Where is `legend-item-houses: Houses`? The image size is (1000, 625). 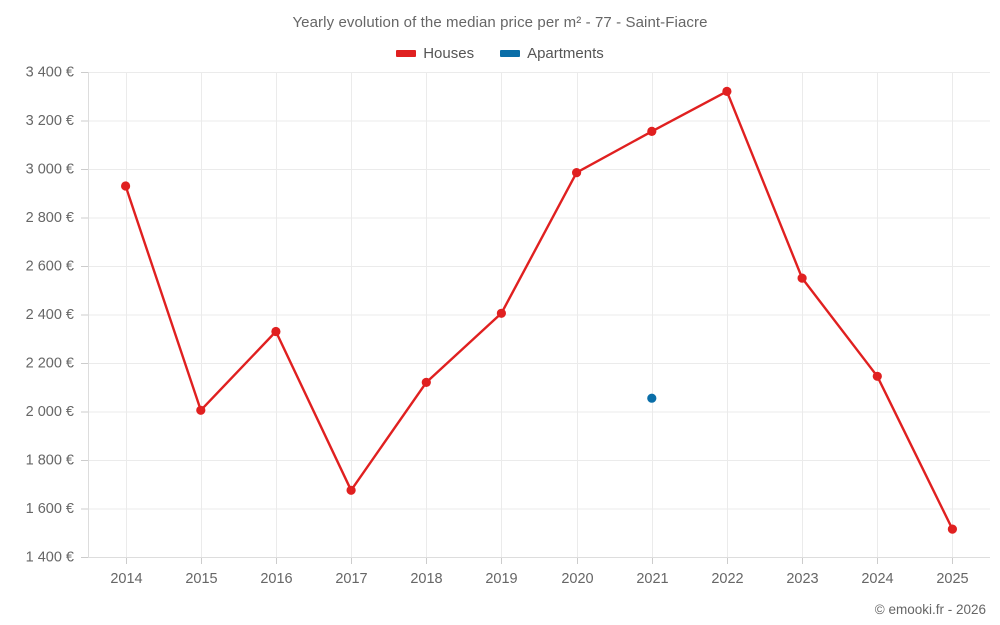
legend-item-houses: Houses is located at coordinates (435, 53).